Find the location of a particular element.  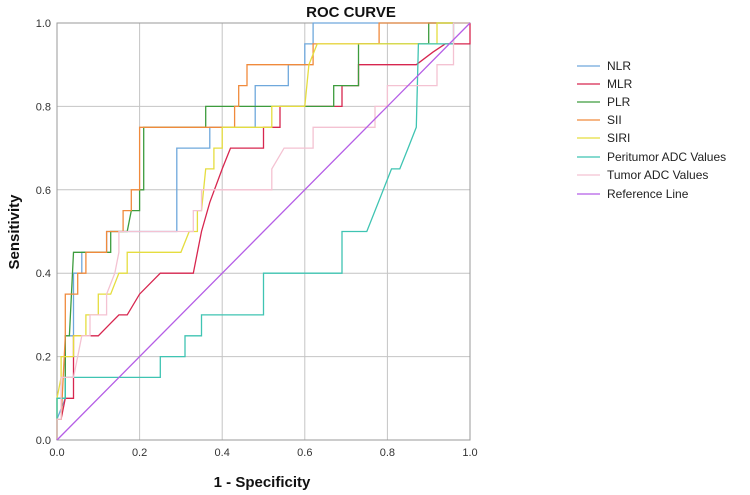

y-tick-label-2: 0.4 is located at coordinates (43, 274).